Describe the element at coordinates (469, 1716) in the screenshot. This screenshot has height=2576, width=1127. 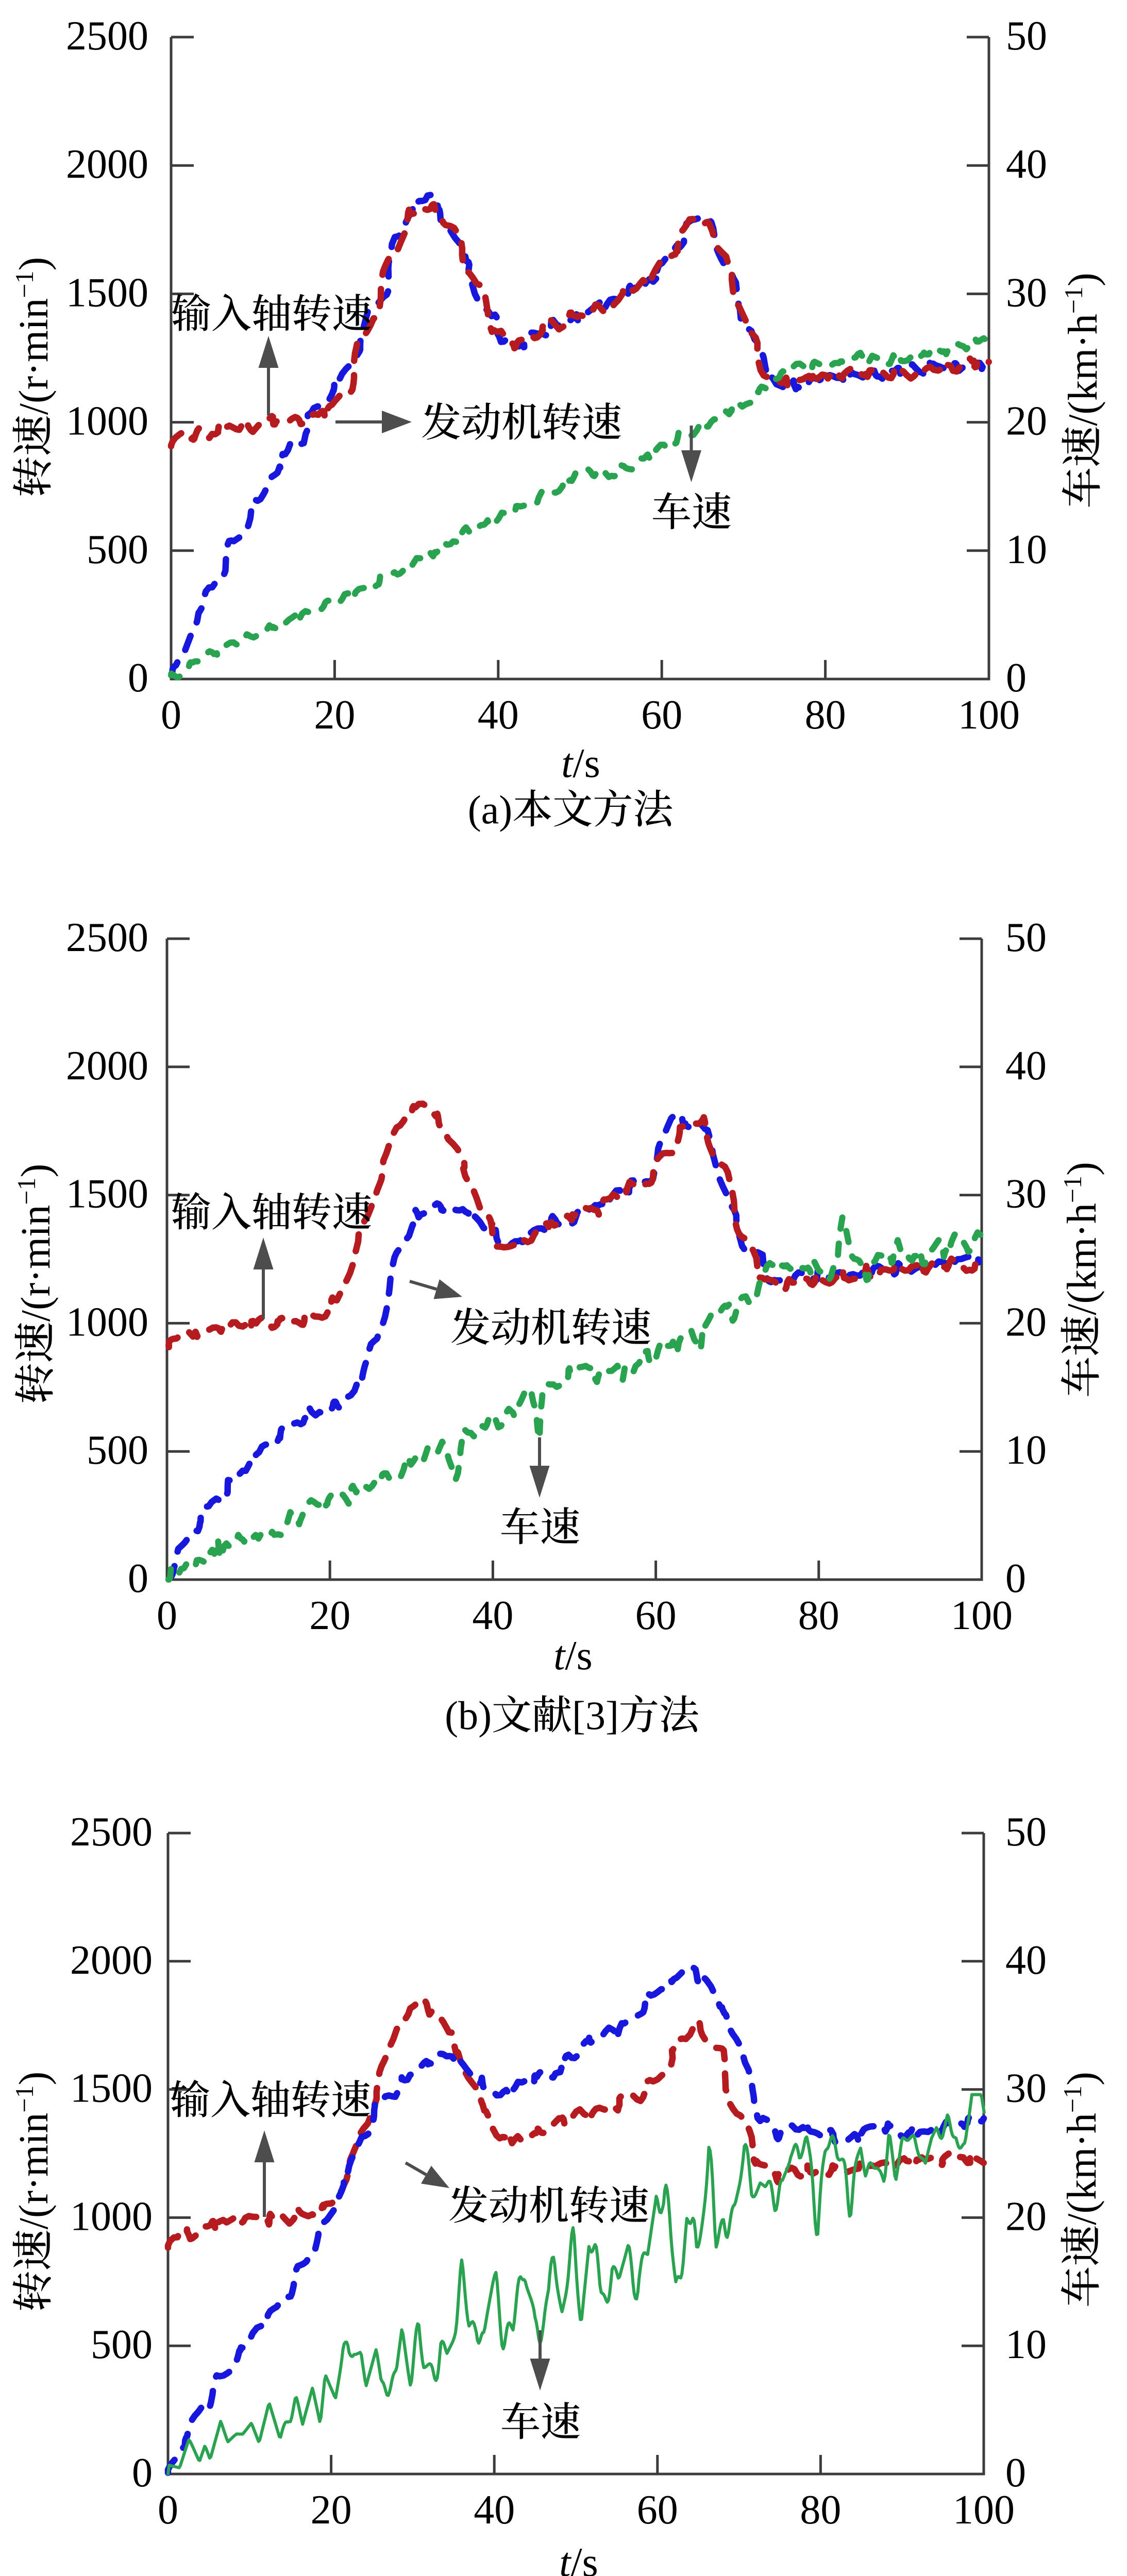
I see `svg-text: (b)` at that location.